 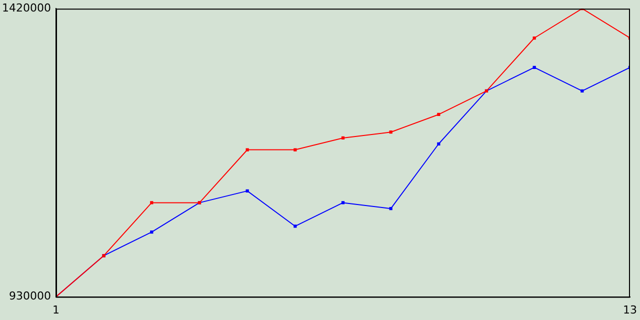 What do you see at coordinates (630, 309) in the screenshot?
I see `x-tick-label: 13` at bounding box center [630, 309].